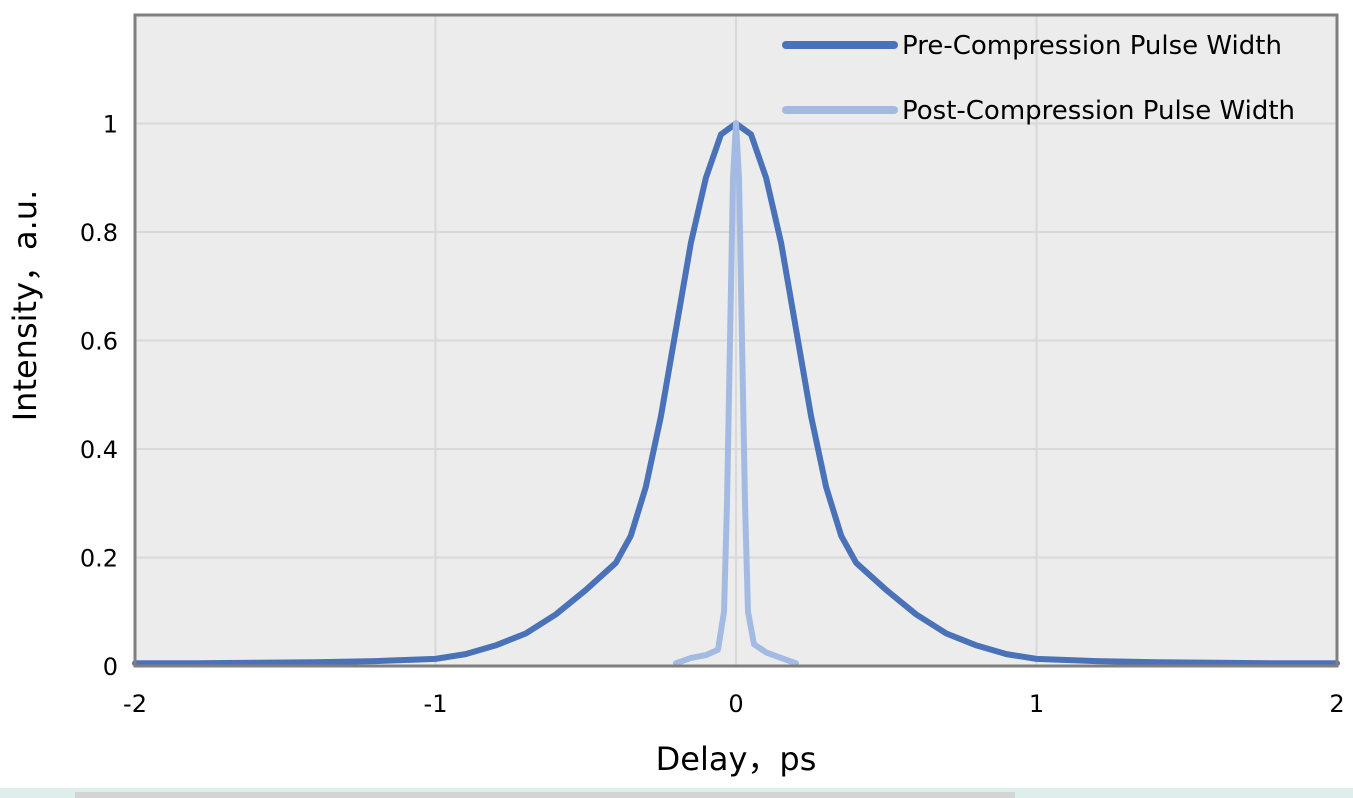 The height and width of the screenshot is (798, 1353). I want to click on legend-label-2: Post-Compression Pulse Width, so click(1098, 111).